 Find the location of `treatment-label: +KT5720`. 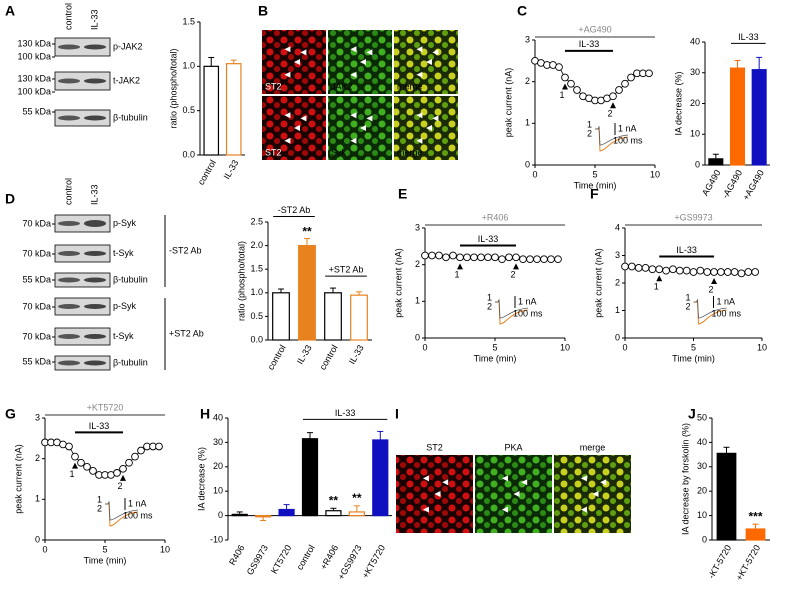

treatment-label: +KT5720 is located at coordinates (105, 407).